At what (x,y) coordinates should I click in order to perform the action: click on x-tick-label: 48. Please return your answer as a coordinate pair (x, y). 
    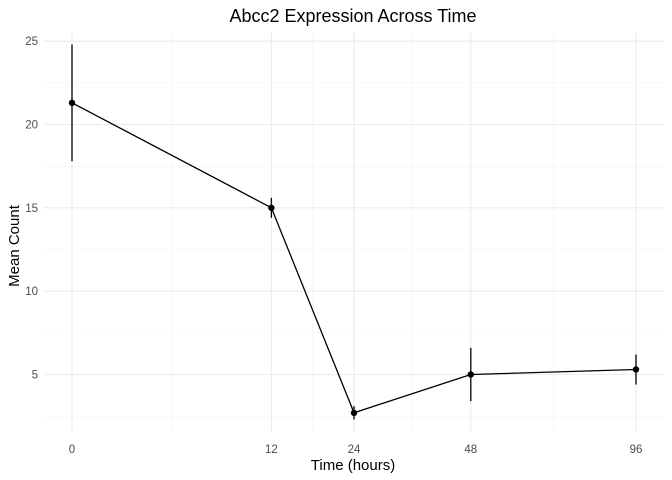
    Looking at the image, I should click on (470, 450).